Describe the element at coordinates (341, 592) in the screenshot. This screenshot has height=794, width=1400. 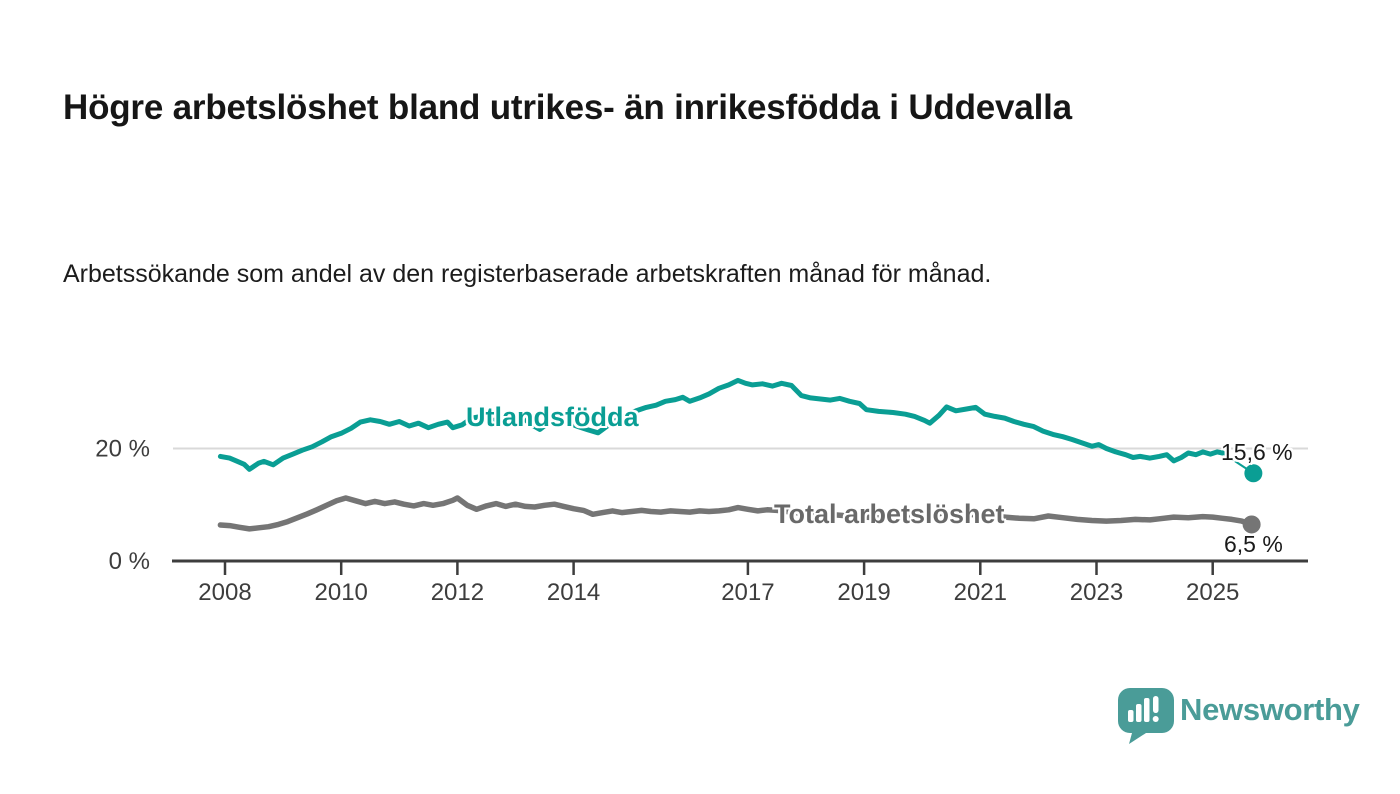
I see `x-axis-tick-label: 2010` at that location.